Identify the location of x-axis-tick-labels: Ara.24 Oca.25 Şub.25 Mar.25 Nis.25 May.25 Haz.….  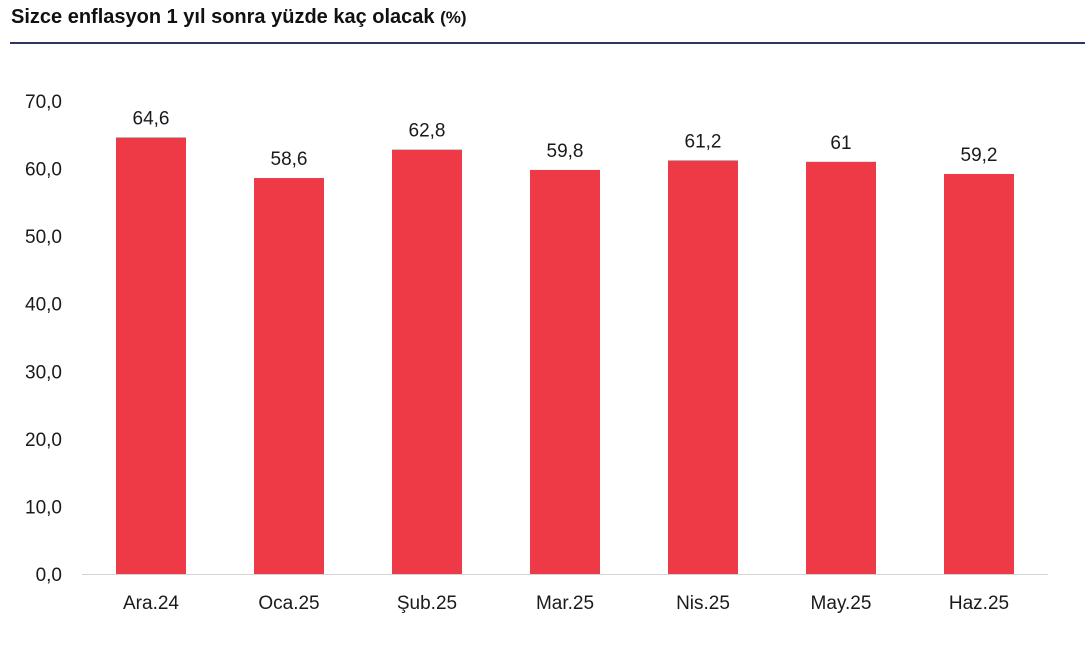
(566, 603).